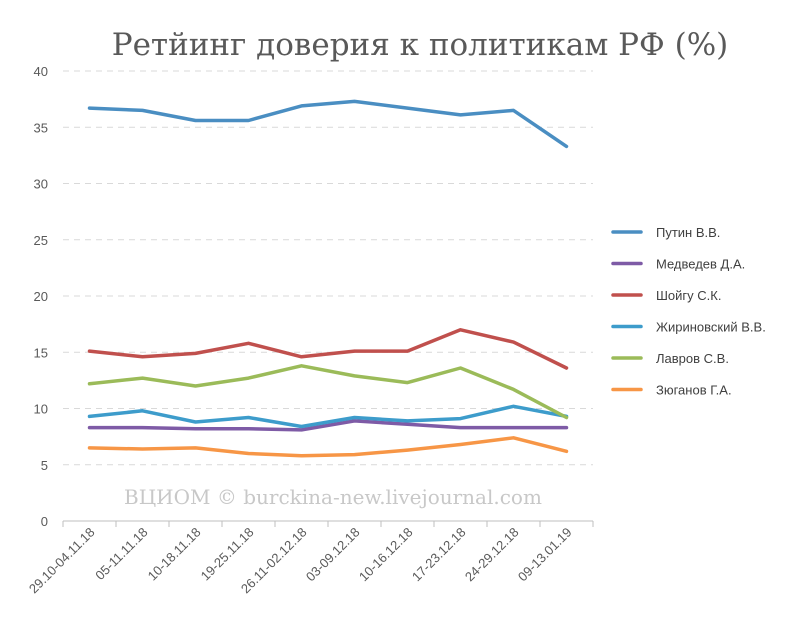  Describe the element at coordinates (420, 45) in the screenshot. I see `chart-title: Ретйинг доверия к политикам РФ (%)` at that location.